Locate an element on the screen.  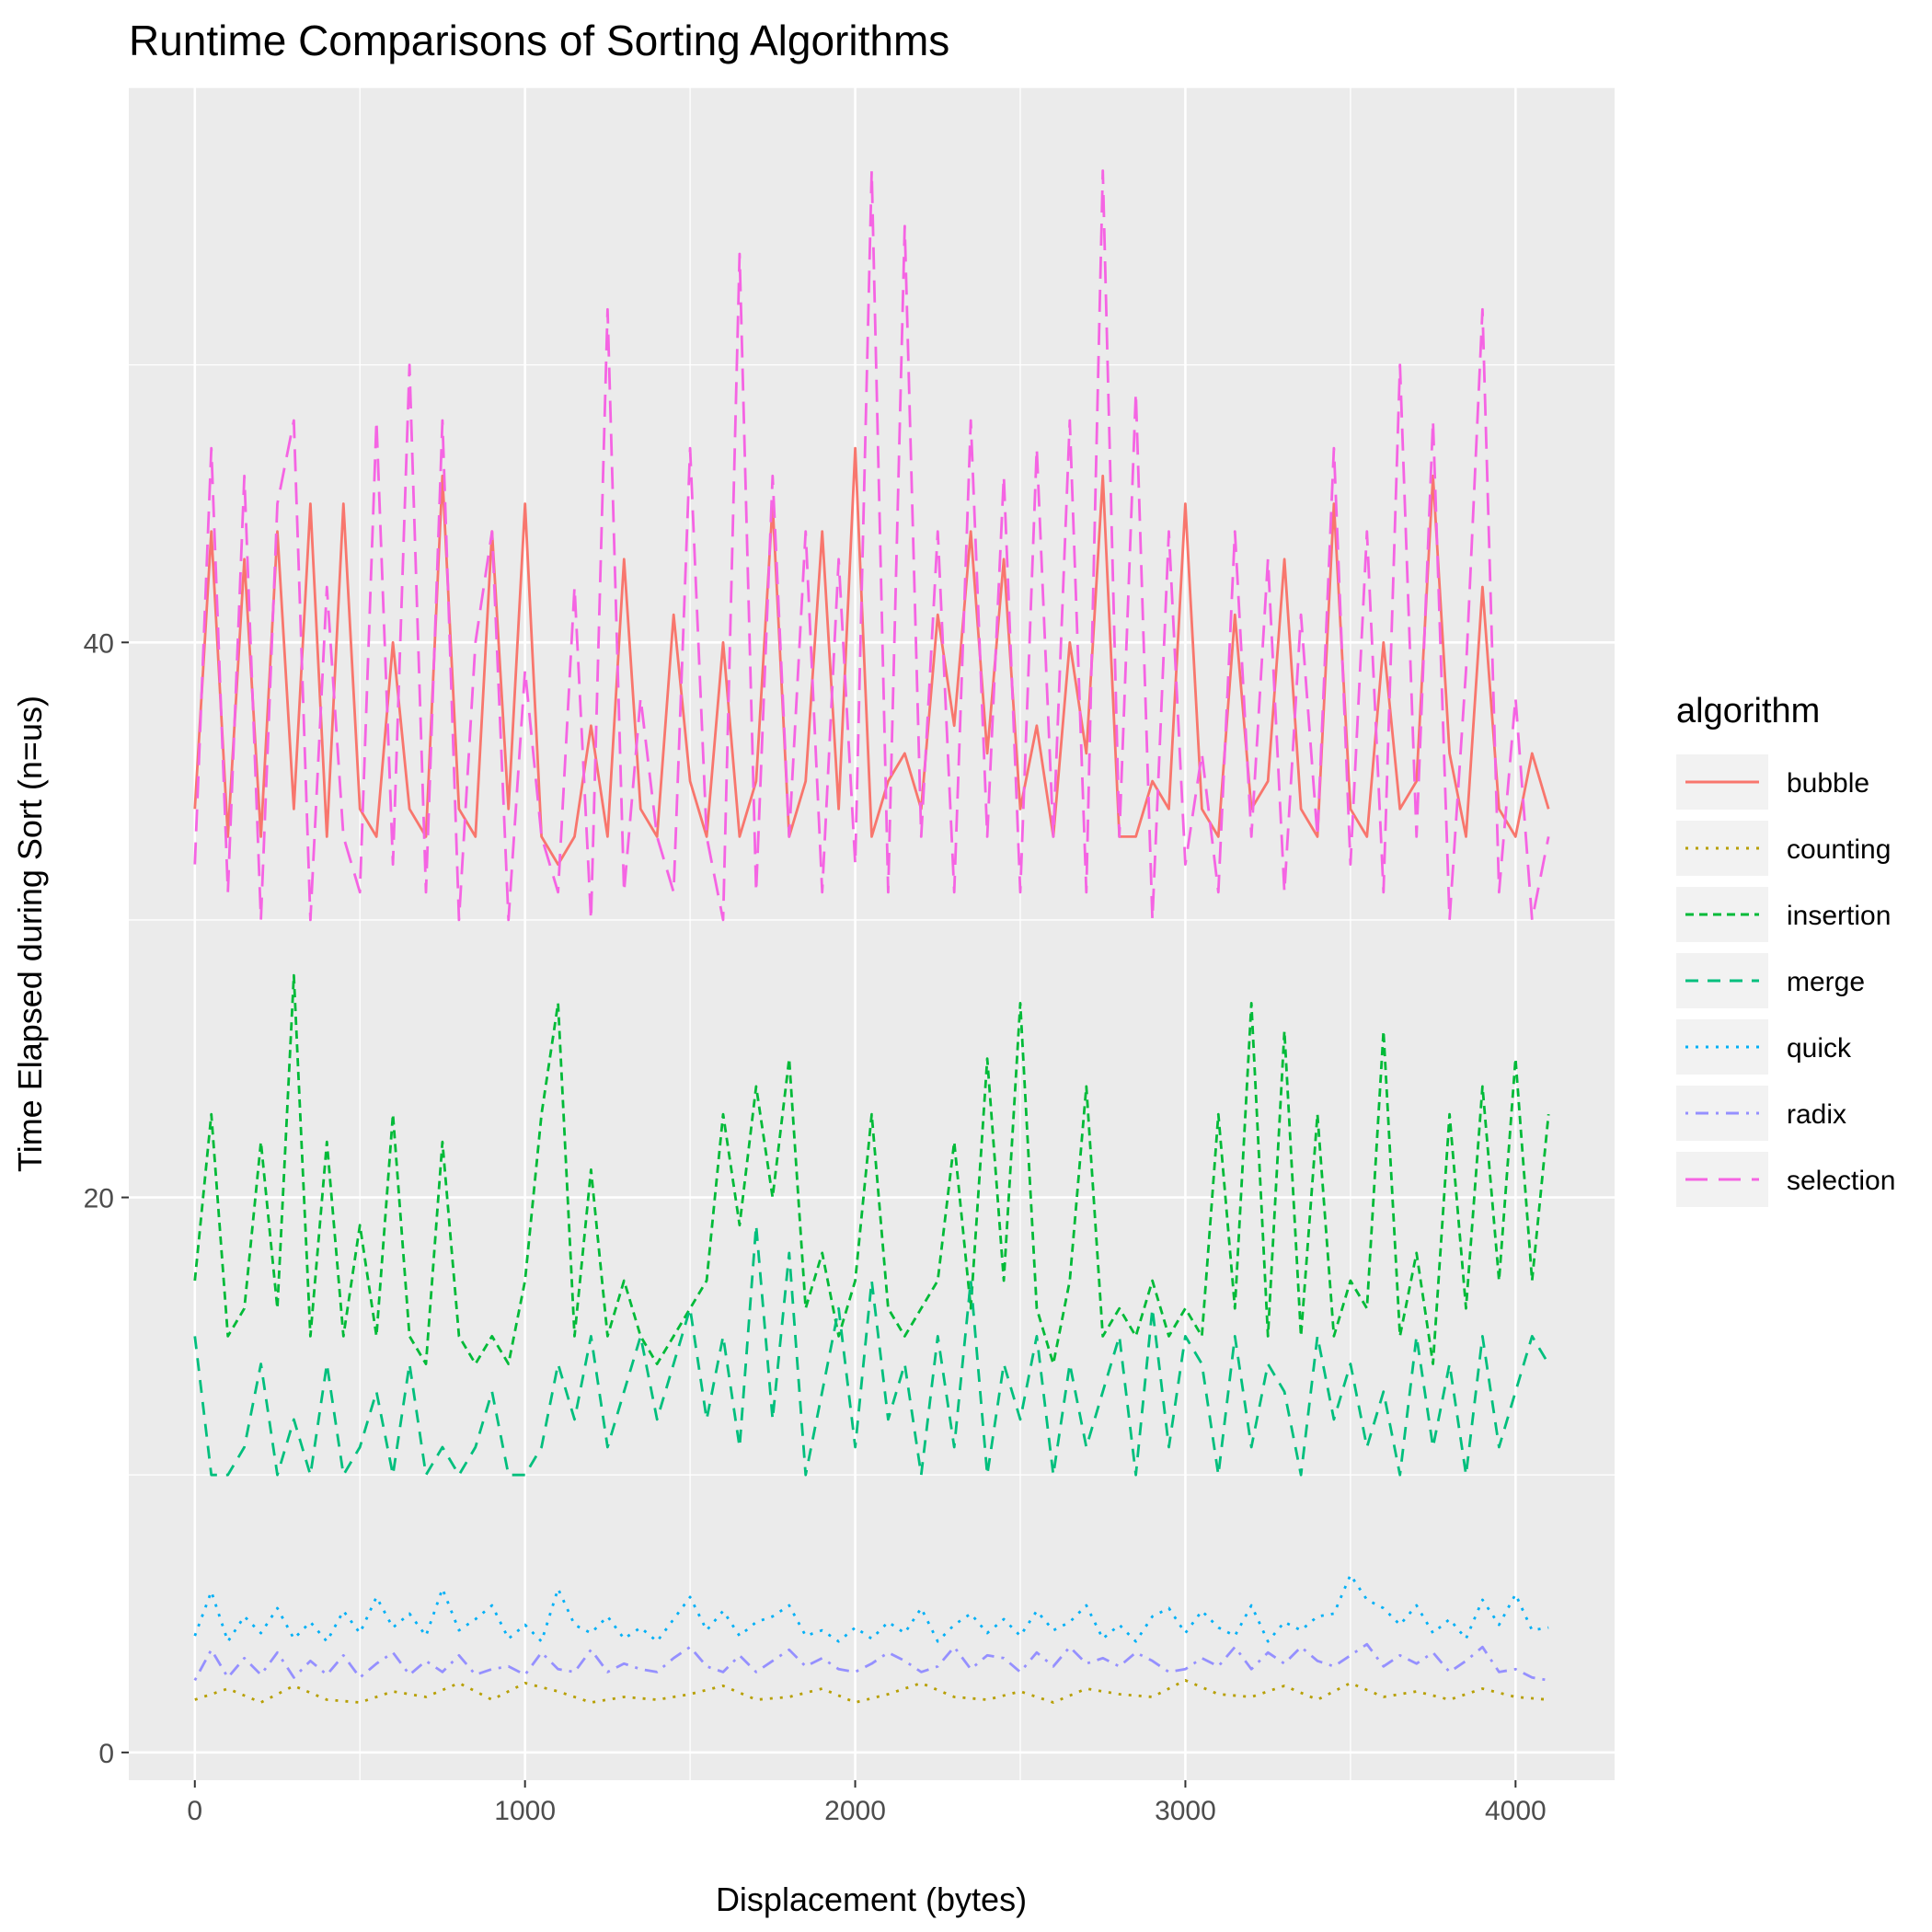
legend-label-merge: merge is located at coordinates (1826, 982).